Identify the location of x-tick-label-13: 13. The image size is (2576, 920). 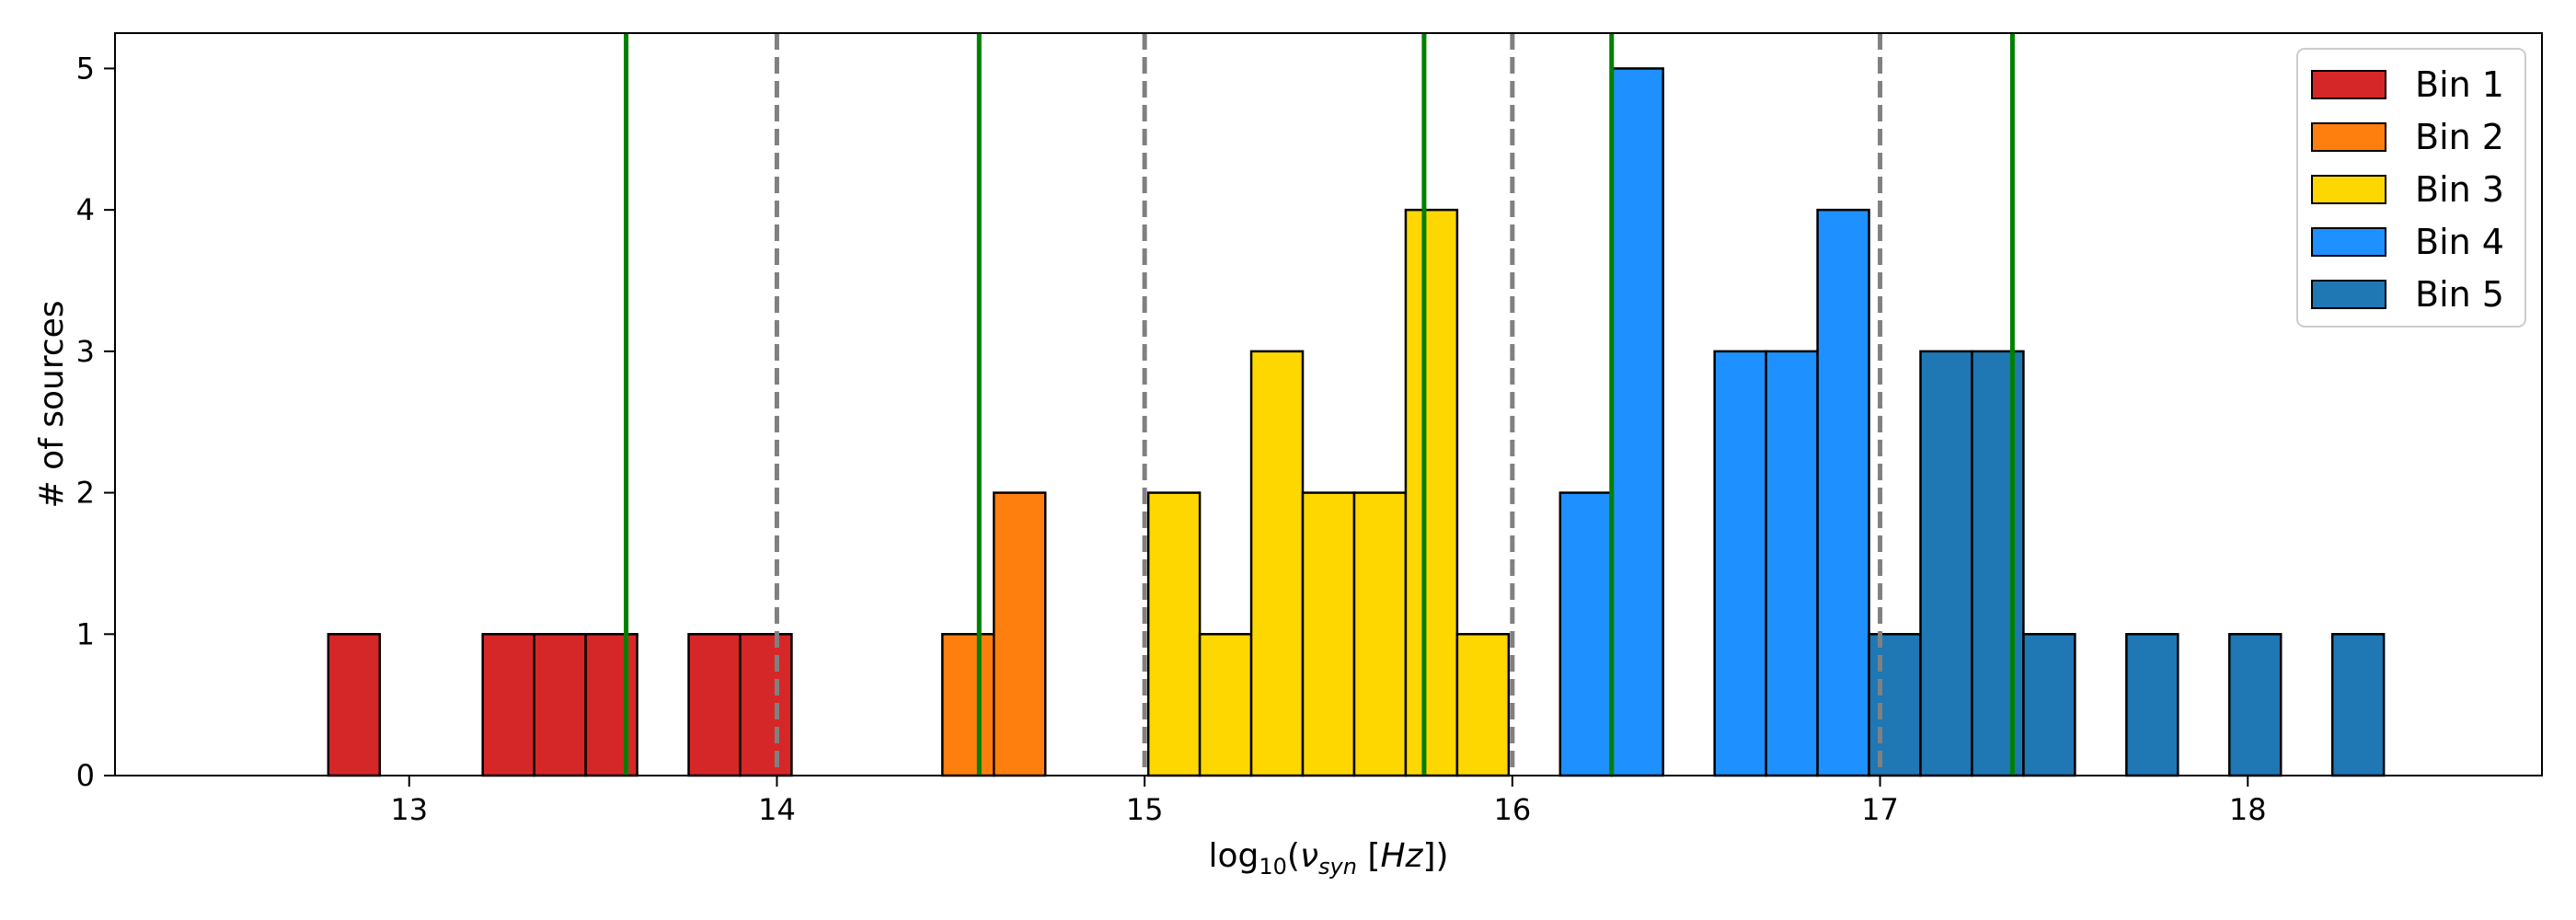
(409, 809).